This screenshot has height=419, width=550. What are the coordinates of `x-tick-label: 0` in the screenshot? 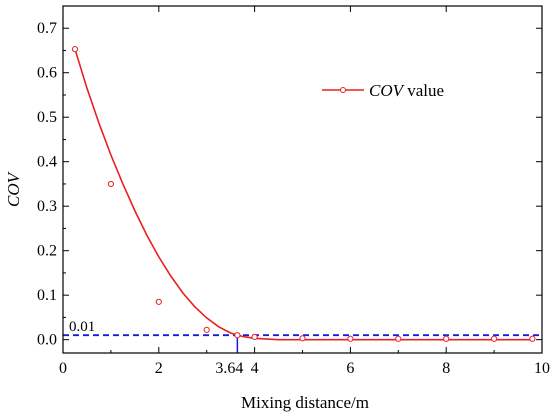 It's located at (63, 368).